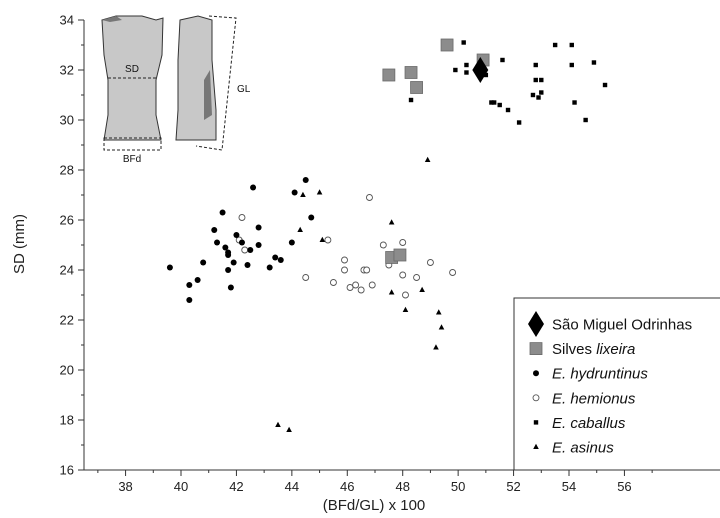 The height and width of the screenshot is (518, 720). I want to click on x-tick-label: 50, so click(458, 486).